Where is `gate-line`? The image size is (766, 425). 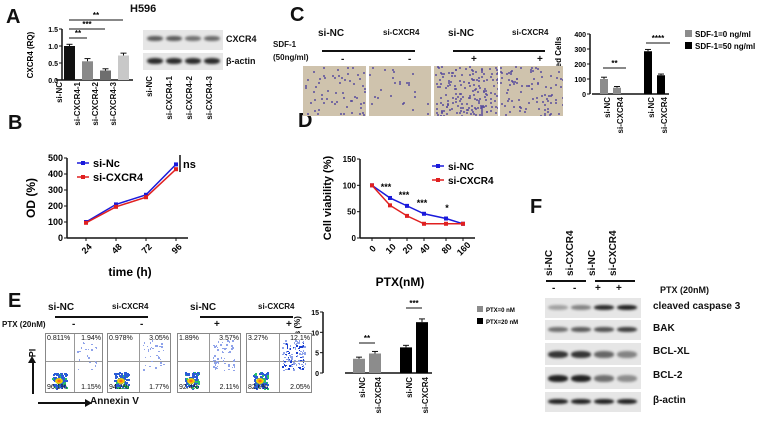 gate-line is located at coordinates (74, 361).